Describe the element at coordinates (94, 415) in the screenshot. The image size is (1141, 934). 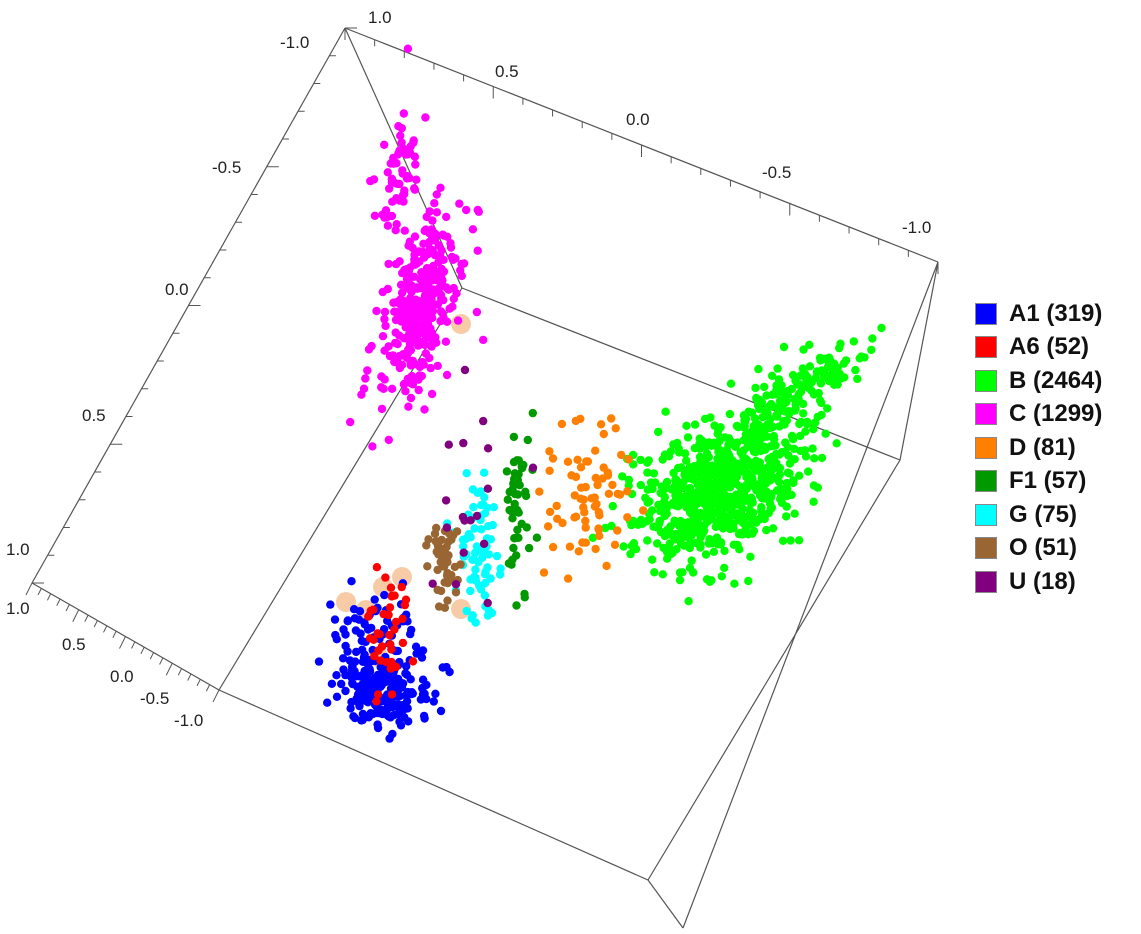
I see `left-axis-tick-label: 0.5` at that location.